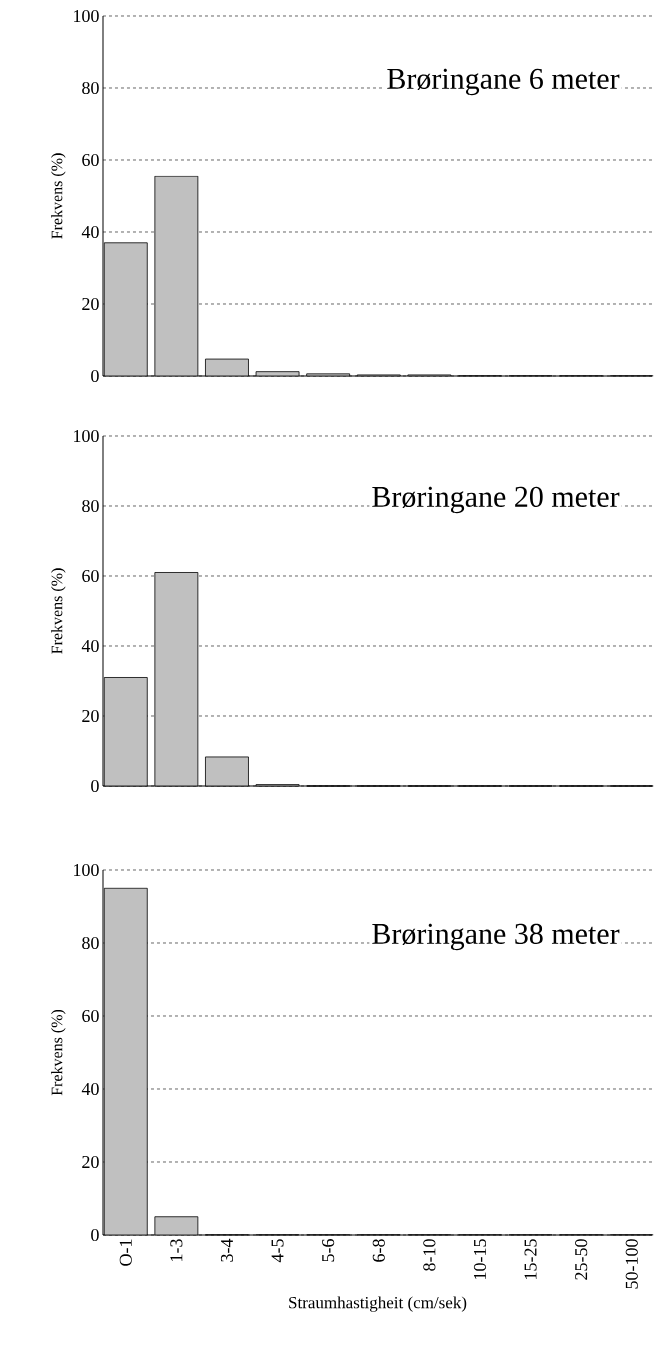 This screenshot has height=1346, width=654. What do you see at coordinates (429, 1255) in the screenshot?
I see `x-tick-label: 8-10` at bounding box center [429, 1255].